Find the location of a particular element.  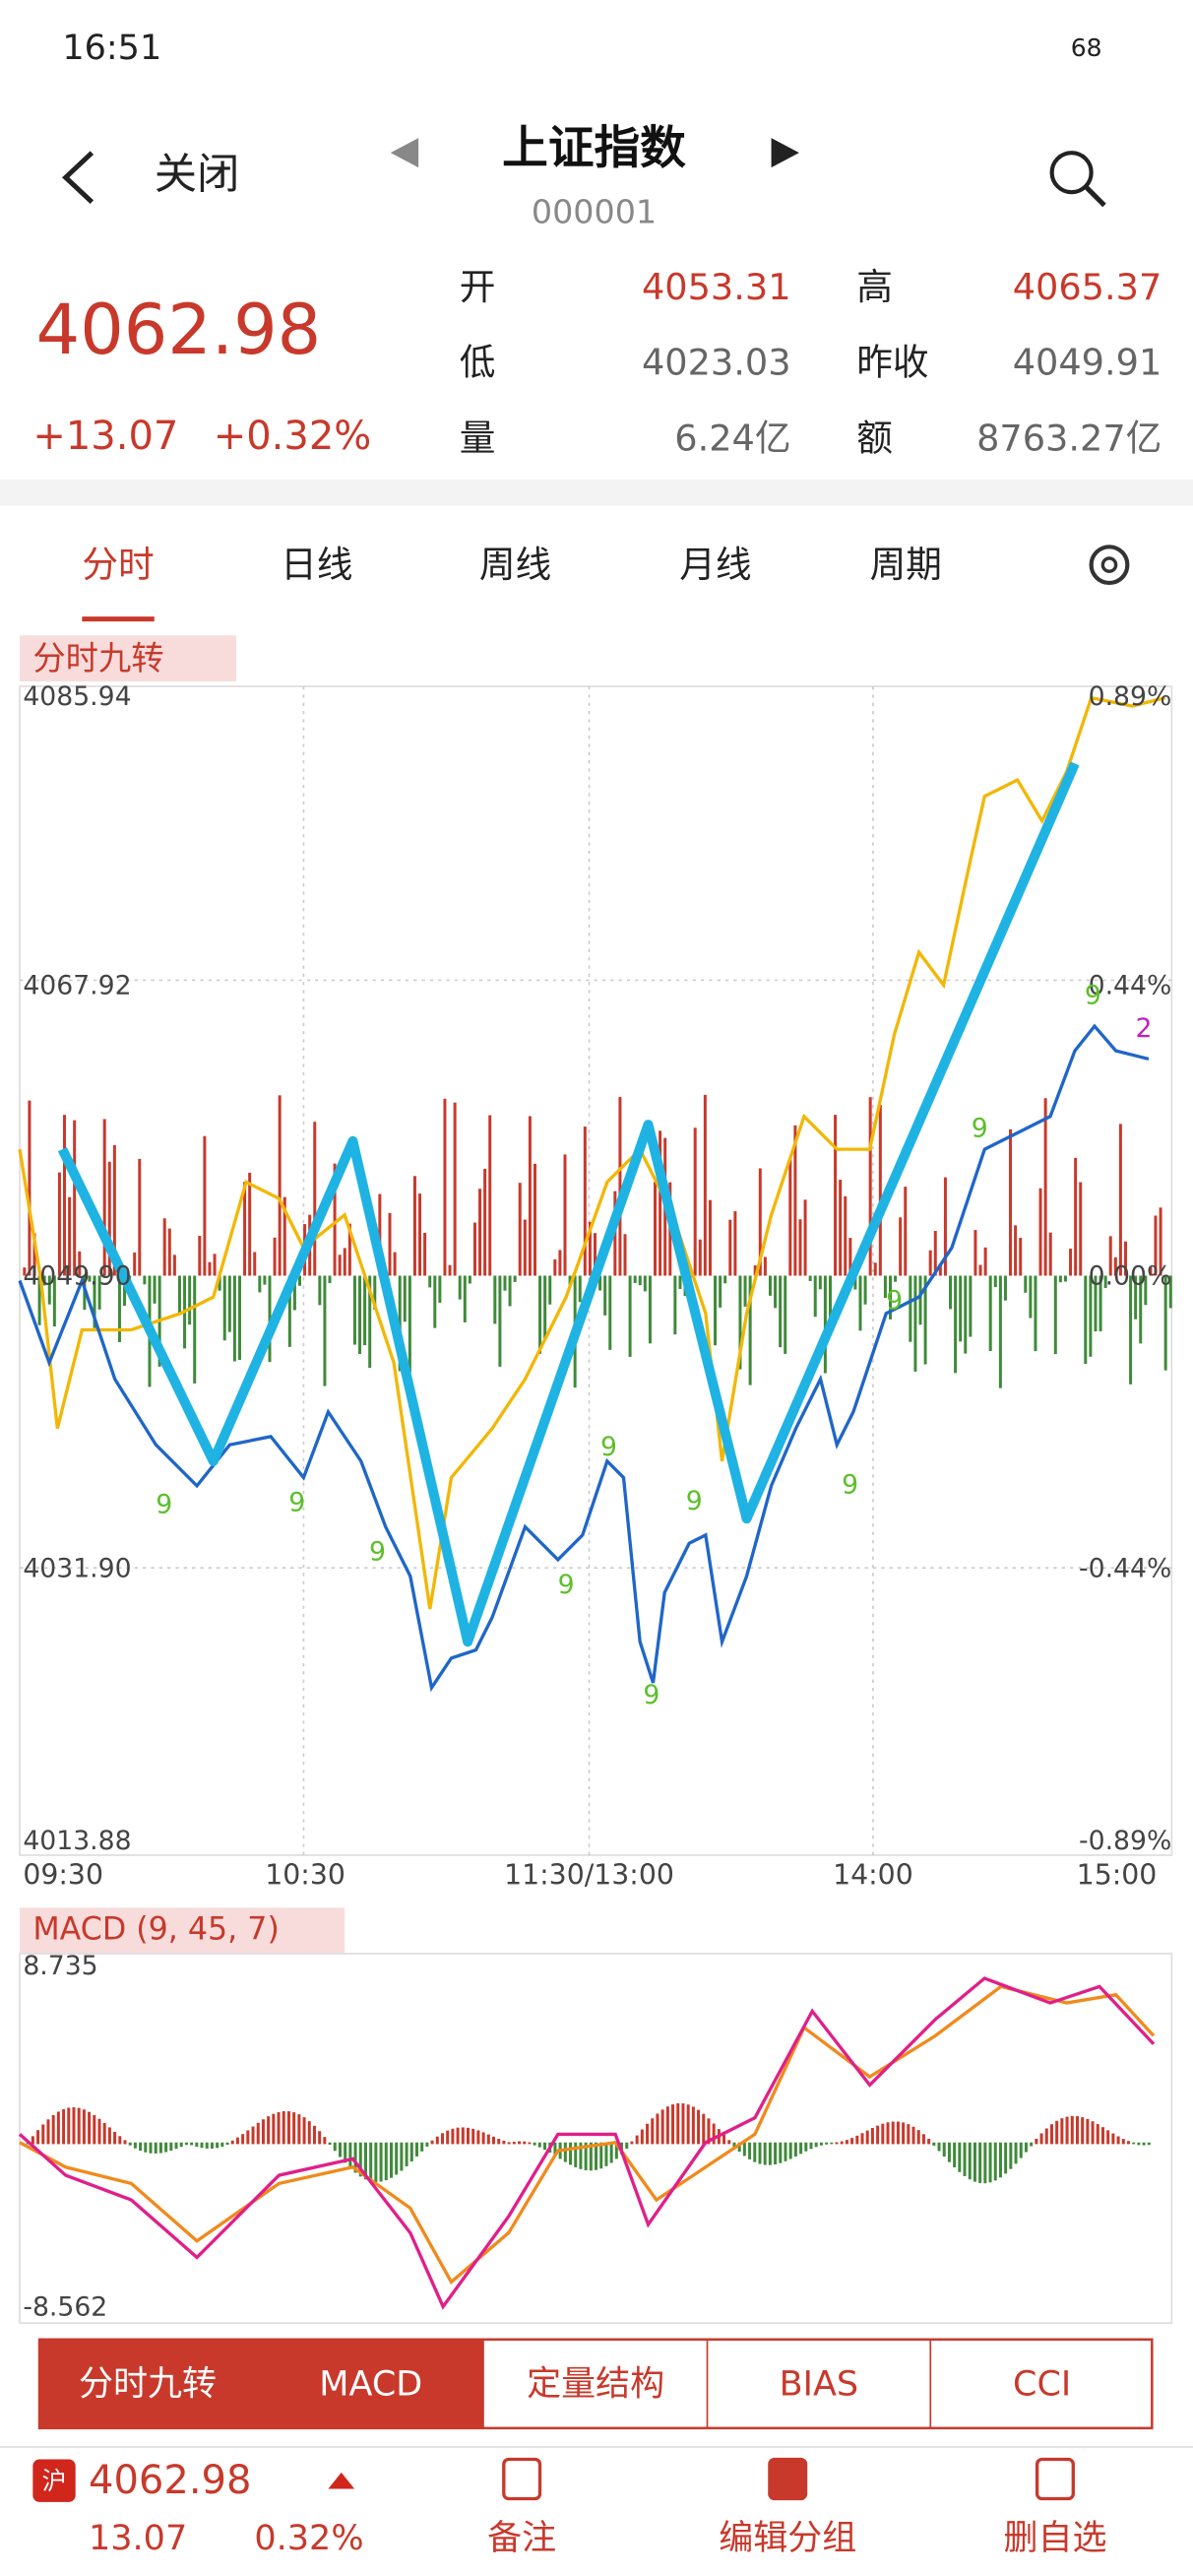

action: 编辑分组 is located at coordinates (787, 2538).